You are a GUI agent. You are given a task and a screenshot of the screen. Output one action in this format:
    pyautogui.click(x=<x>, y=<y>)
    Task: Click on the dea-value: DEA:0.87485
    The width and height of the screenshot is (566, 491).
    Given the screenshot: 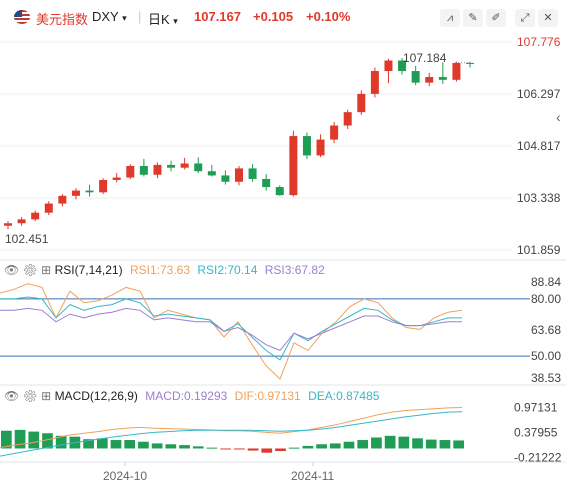 What is the action you would take?
    pyautogui.click(x=344, y=396)
    